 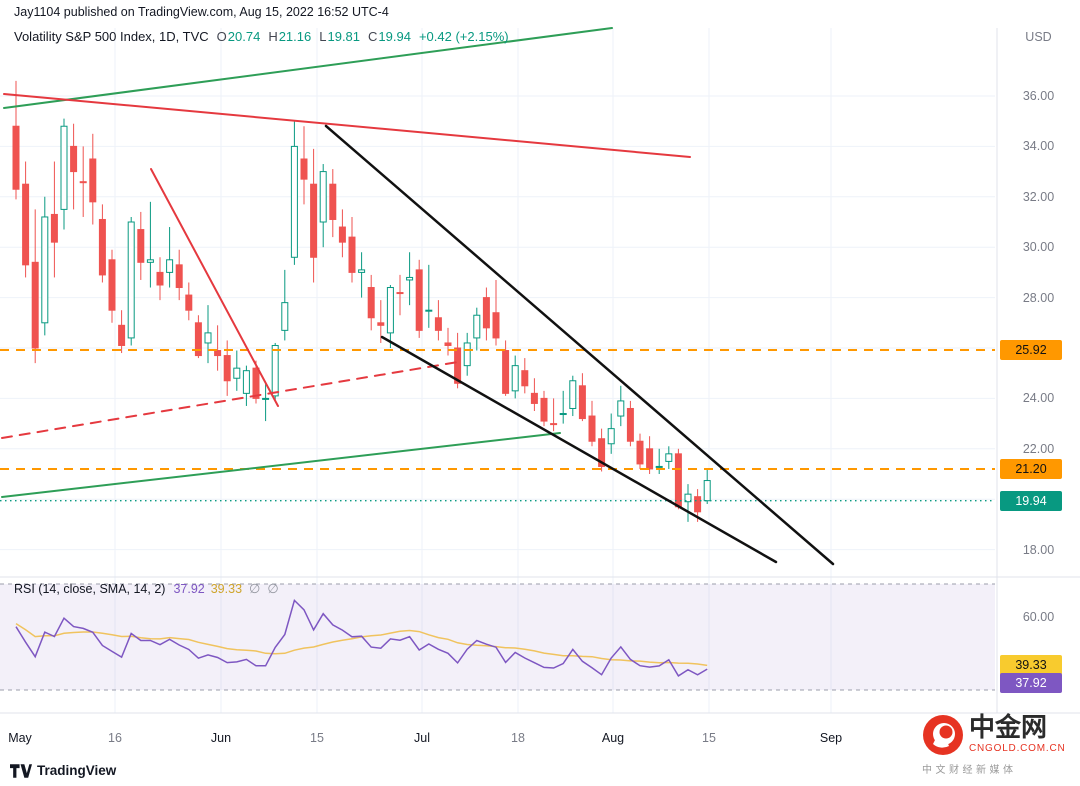 What do you see at coordinates (214, 287) in the screenshot?
I see `may-downtrend-red` at bounding box center [214, 287].